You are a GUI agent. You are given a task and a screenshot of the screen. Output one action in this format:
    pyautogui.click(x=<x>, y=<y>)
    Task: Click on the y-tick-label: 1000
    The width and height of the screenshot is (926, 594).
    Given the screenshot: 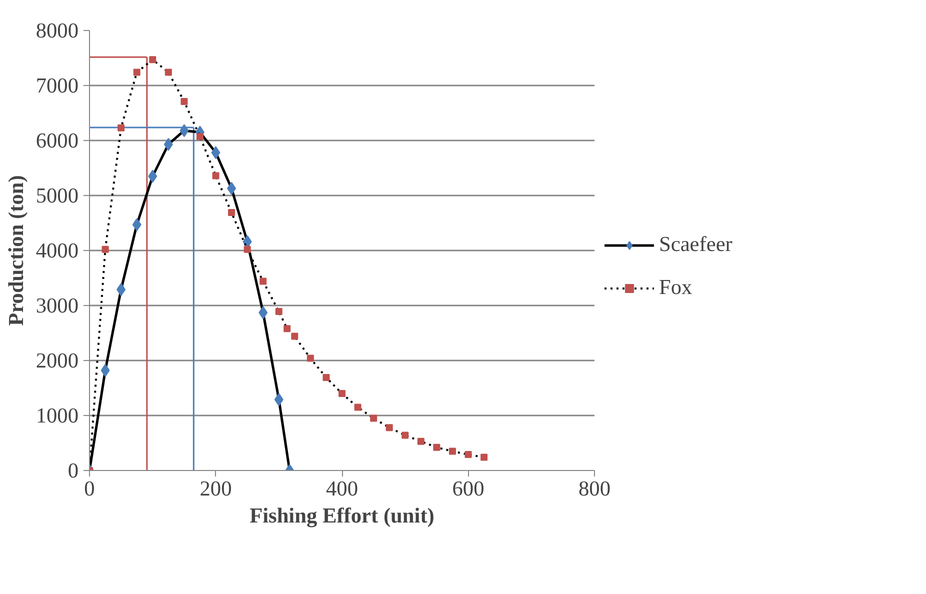 What is the action you would take?
    pyautogui.click(x=57, y=416)
    